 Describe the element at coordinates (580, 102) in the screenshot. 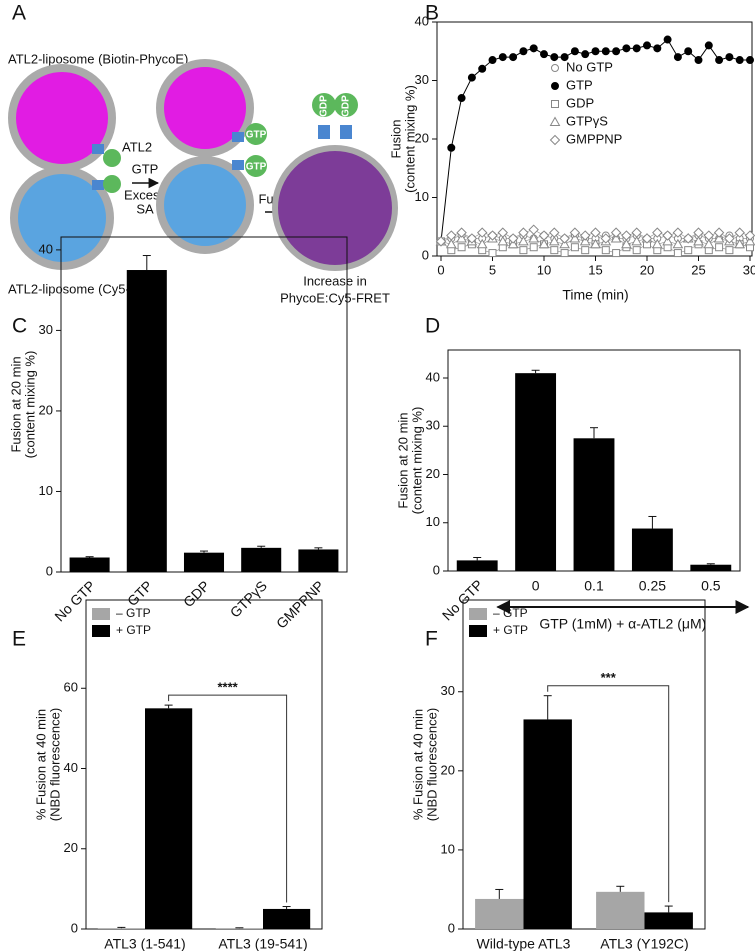

I see `legend-label: GDP` at that location.